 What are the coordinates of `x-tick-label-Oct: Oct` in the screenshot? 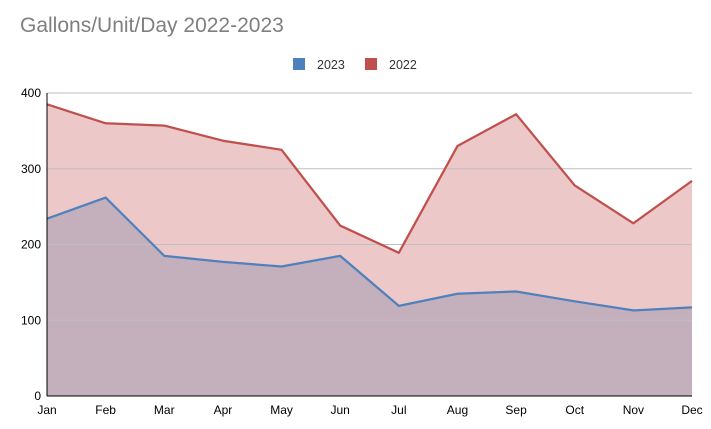 It's located at (574, 410).